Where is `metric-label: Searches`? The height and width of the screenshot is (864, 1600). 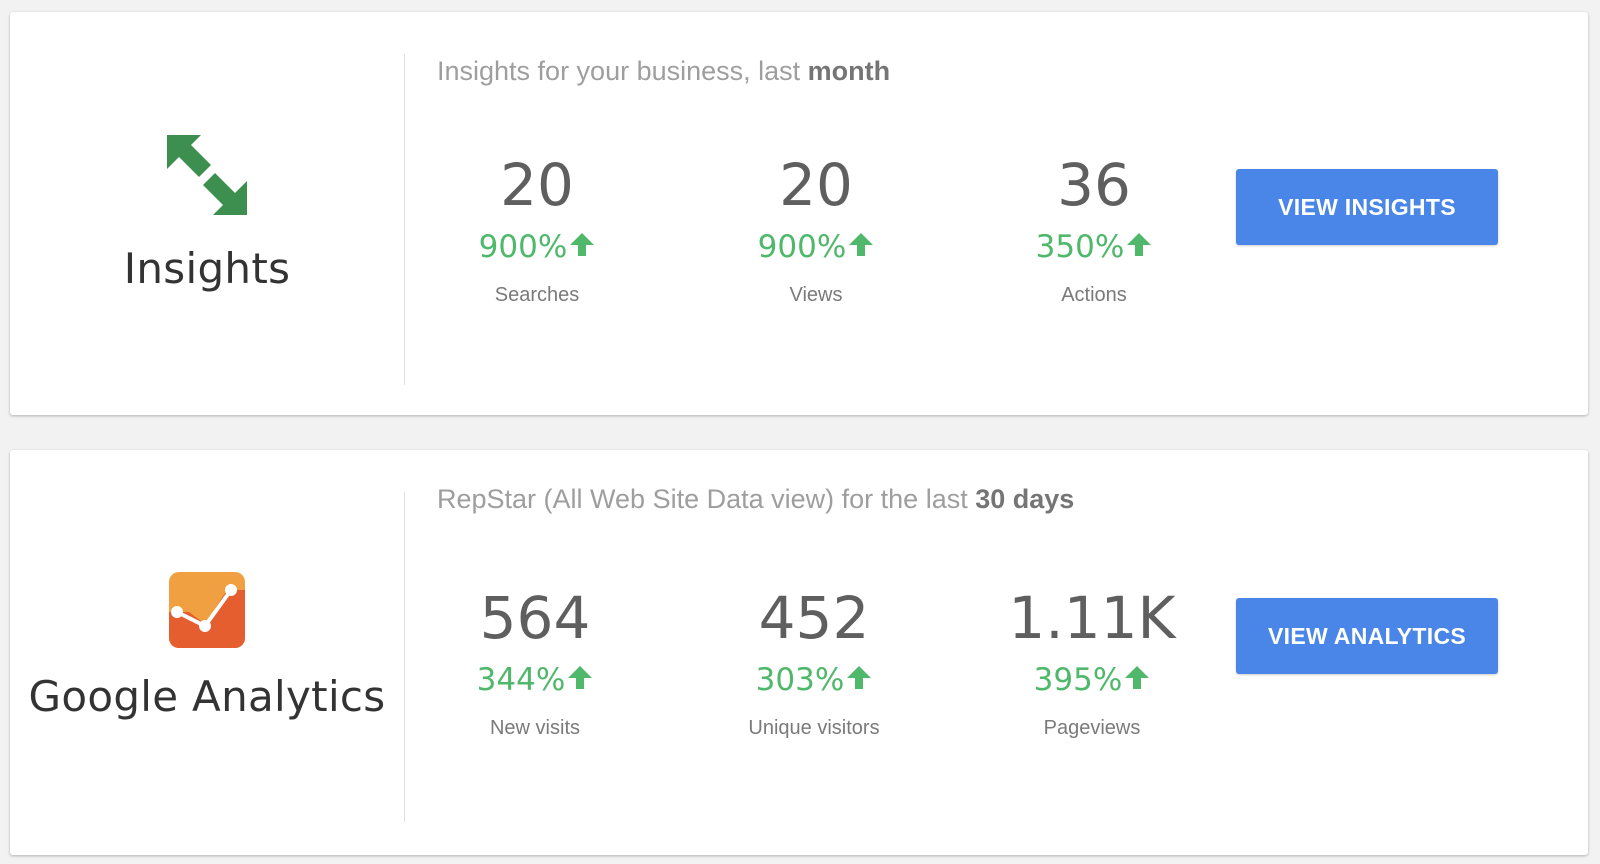 metric-label: Searches is located at coordinates (537, 295).